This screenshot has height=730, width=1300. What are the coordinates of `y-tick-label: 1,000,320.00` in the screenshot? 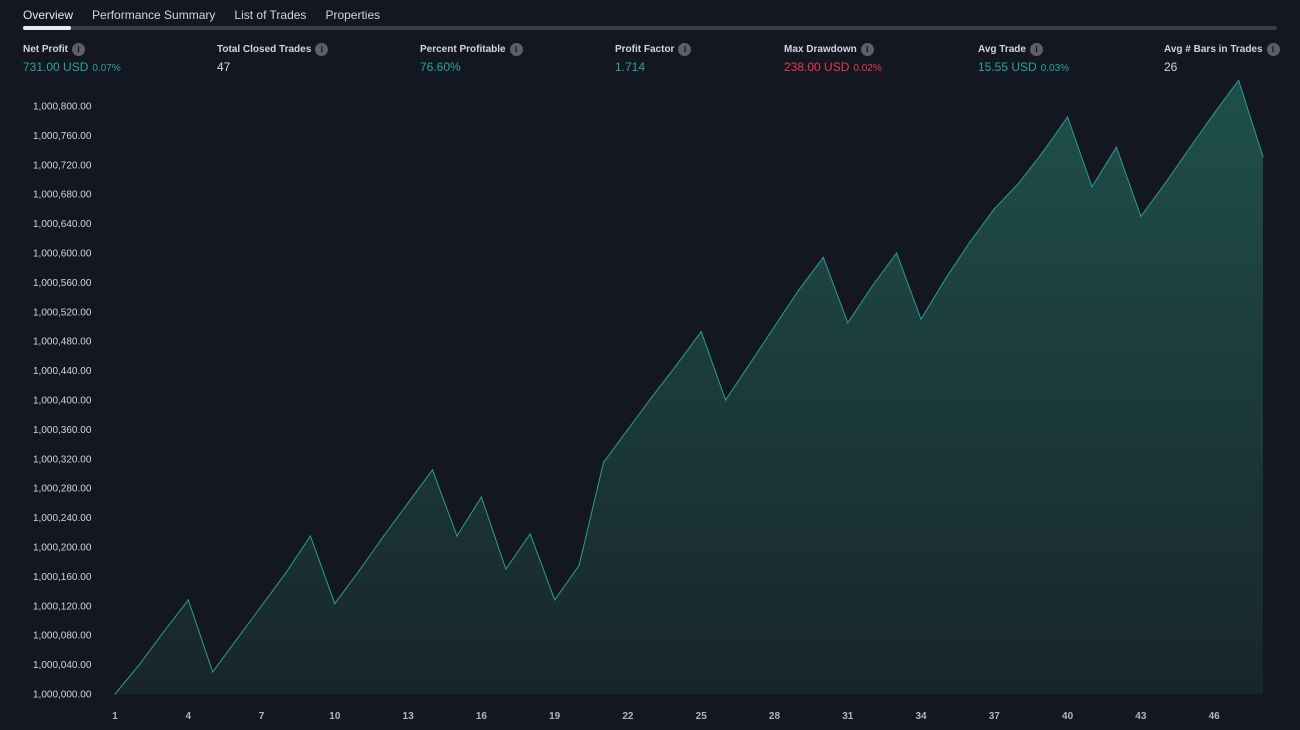 It's located at (62, 459).